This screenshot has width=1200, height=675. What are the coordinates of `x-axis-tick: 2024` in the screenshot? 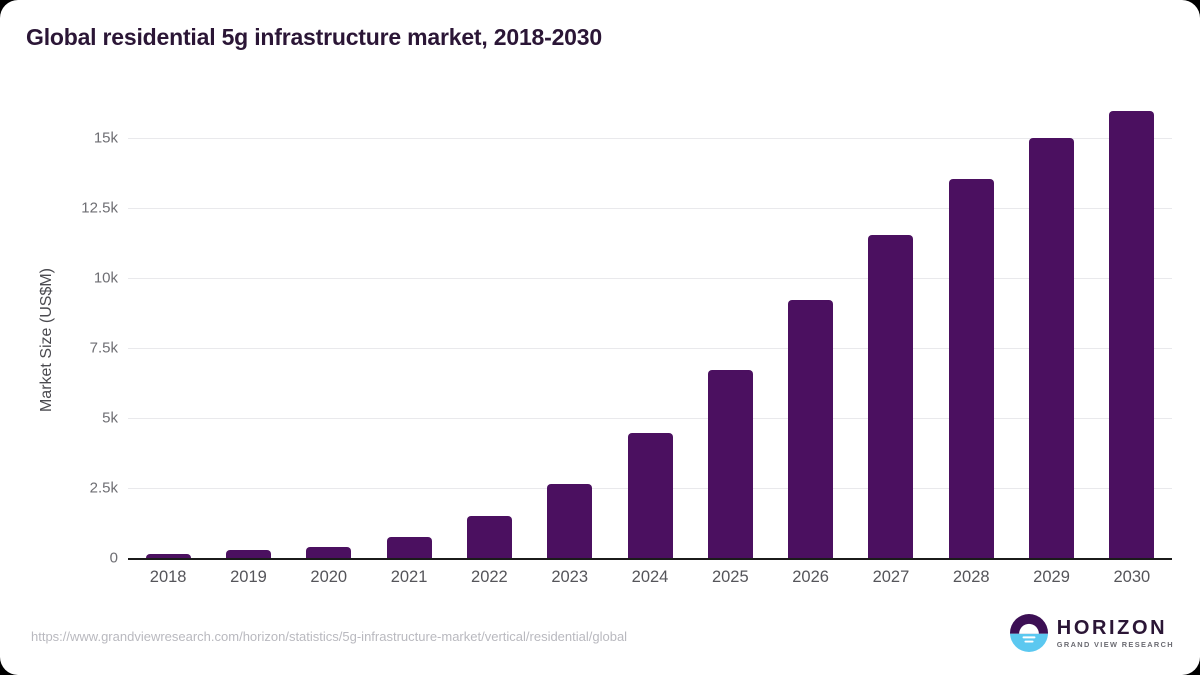 It's located at (650, 577).